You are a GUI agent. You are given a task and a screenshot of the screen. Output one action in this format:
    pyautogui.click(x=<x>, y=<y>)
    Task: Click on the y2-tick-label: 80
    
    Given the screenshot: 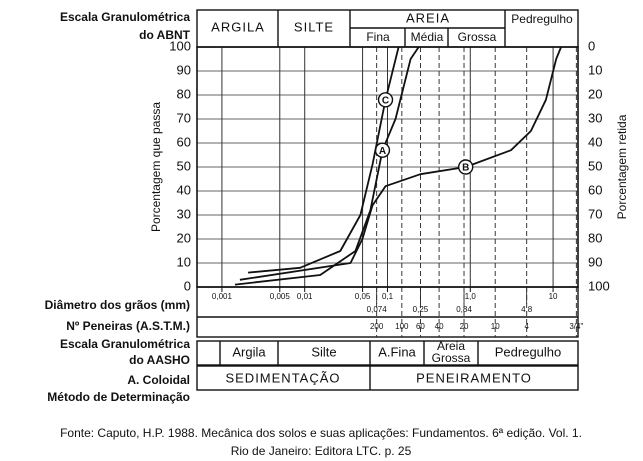 What is the action you would take?
    pyautogui.click(x=595, y=237)
    